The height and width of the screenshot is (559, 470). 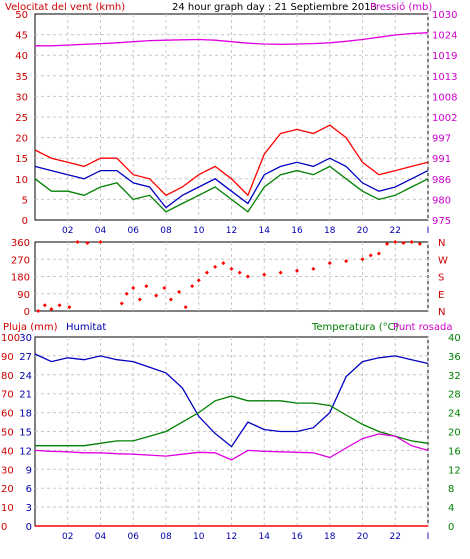 I want to click on humidity-y-tick-label: 24, so click(x=25, y=376).